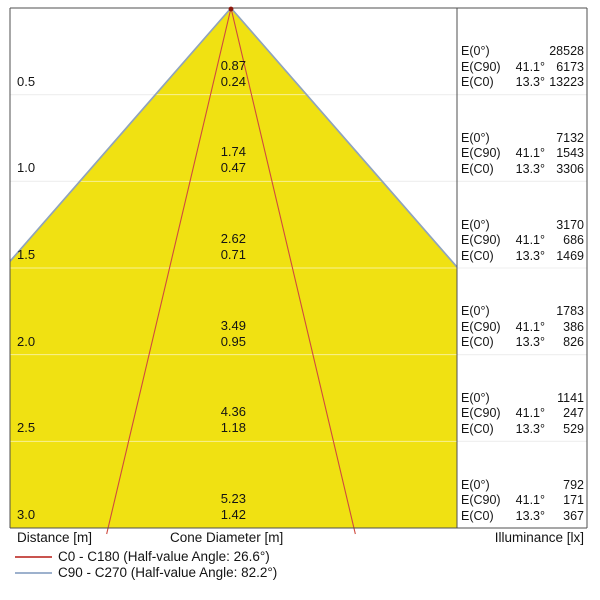  Describe the element at coordinates (570, 255) in the screenshot. I see `illuminance-value: 1469` at that location.